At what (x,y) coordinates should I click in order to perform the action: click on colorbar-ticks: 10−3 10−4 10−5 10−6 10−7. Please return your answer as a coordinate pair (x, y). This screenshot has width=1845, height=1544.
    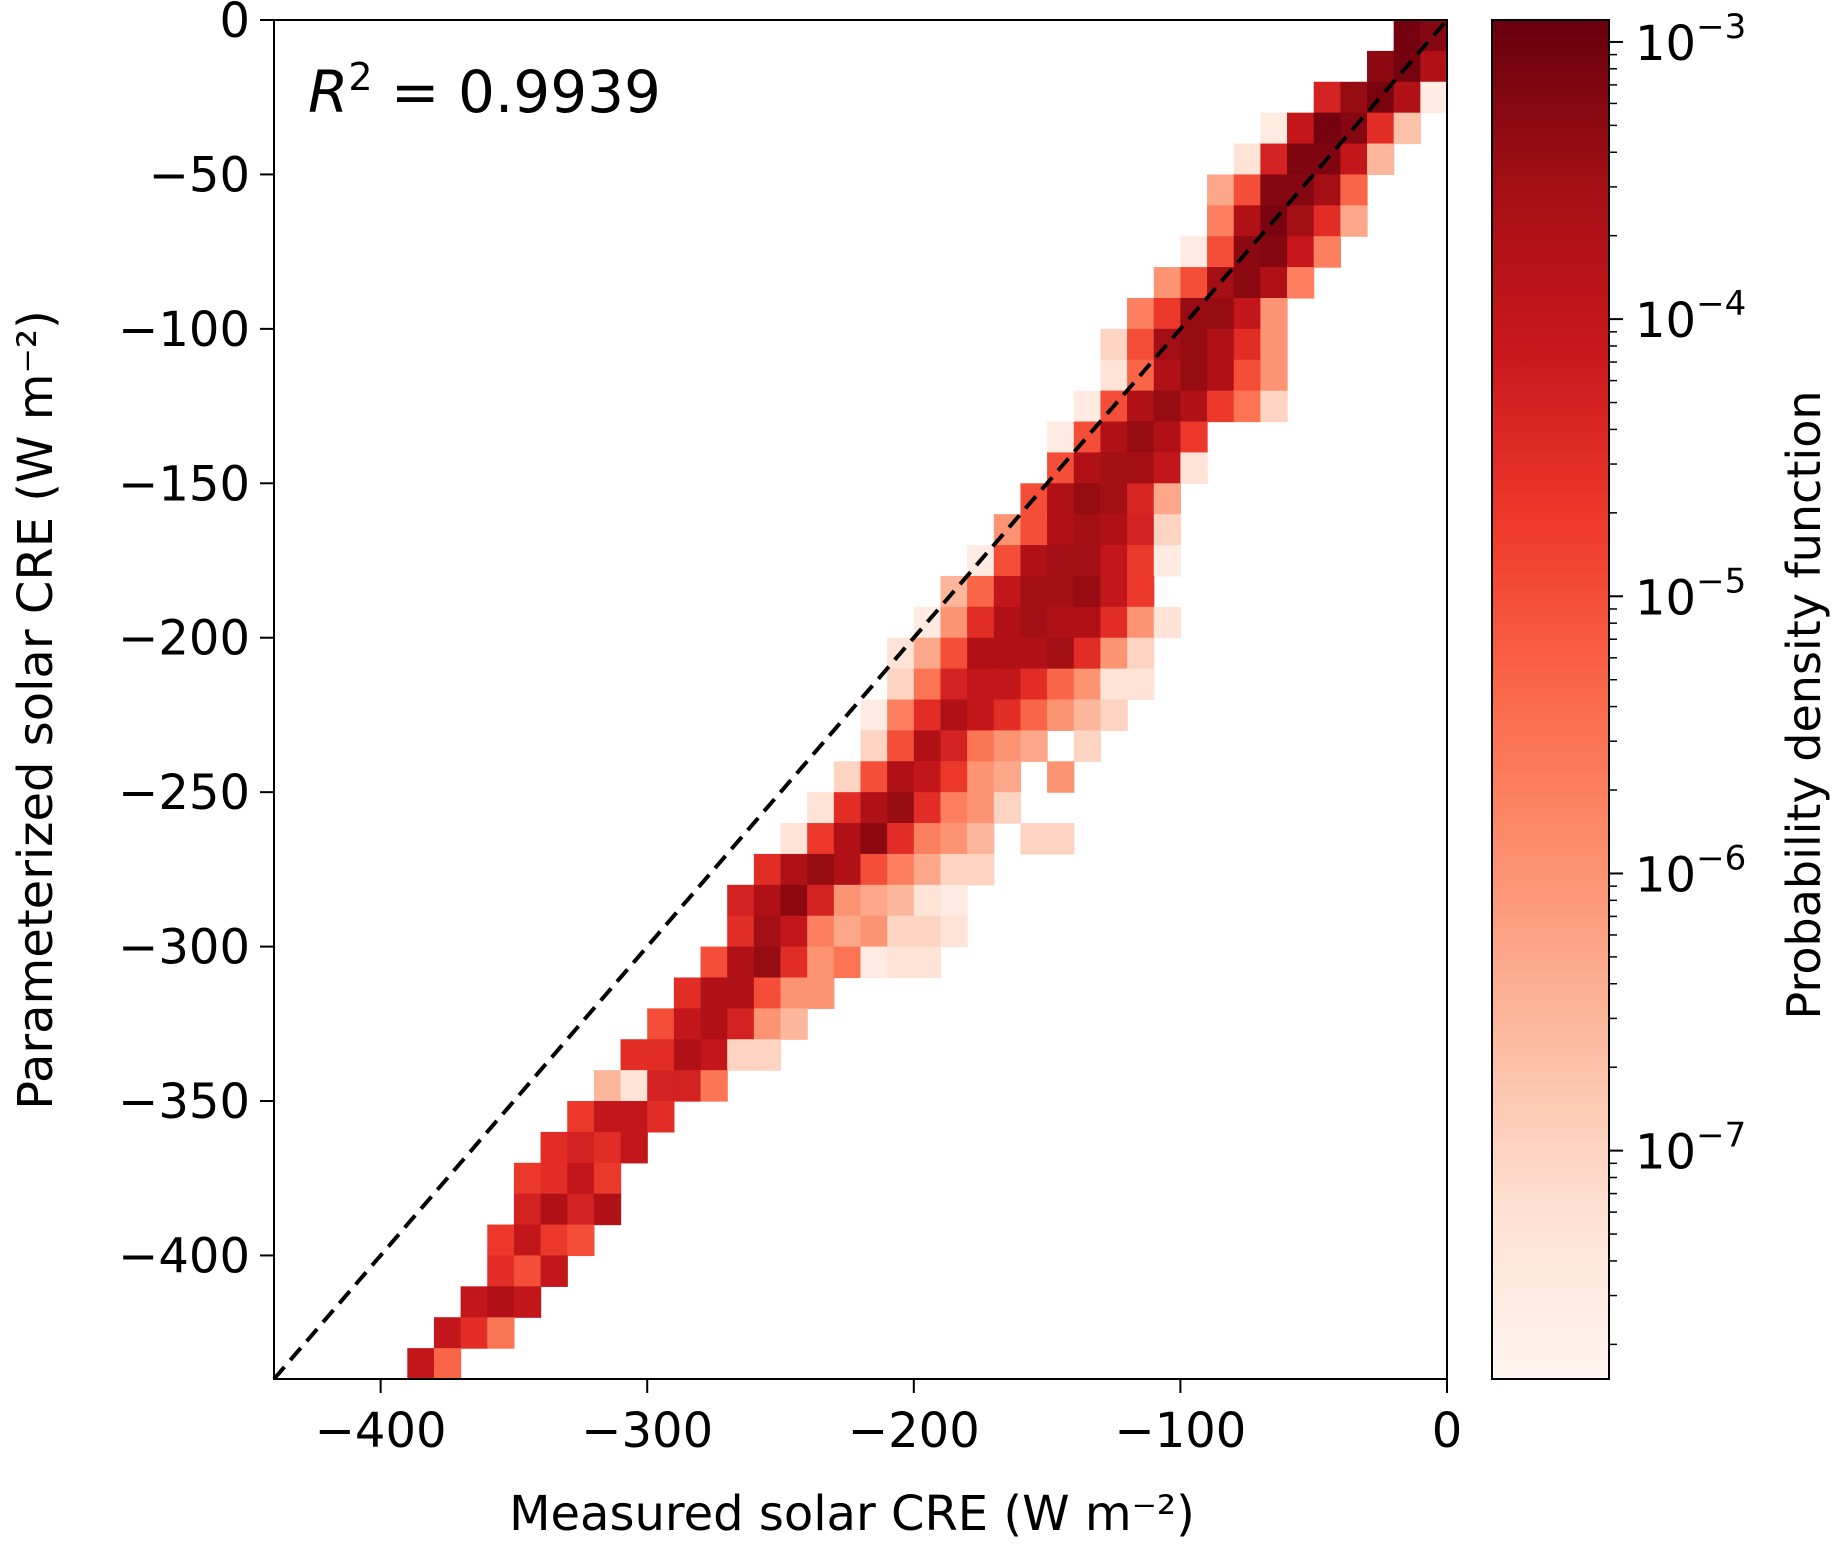
    Looking at the image, I should click on (1677, 676).